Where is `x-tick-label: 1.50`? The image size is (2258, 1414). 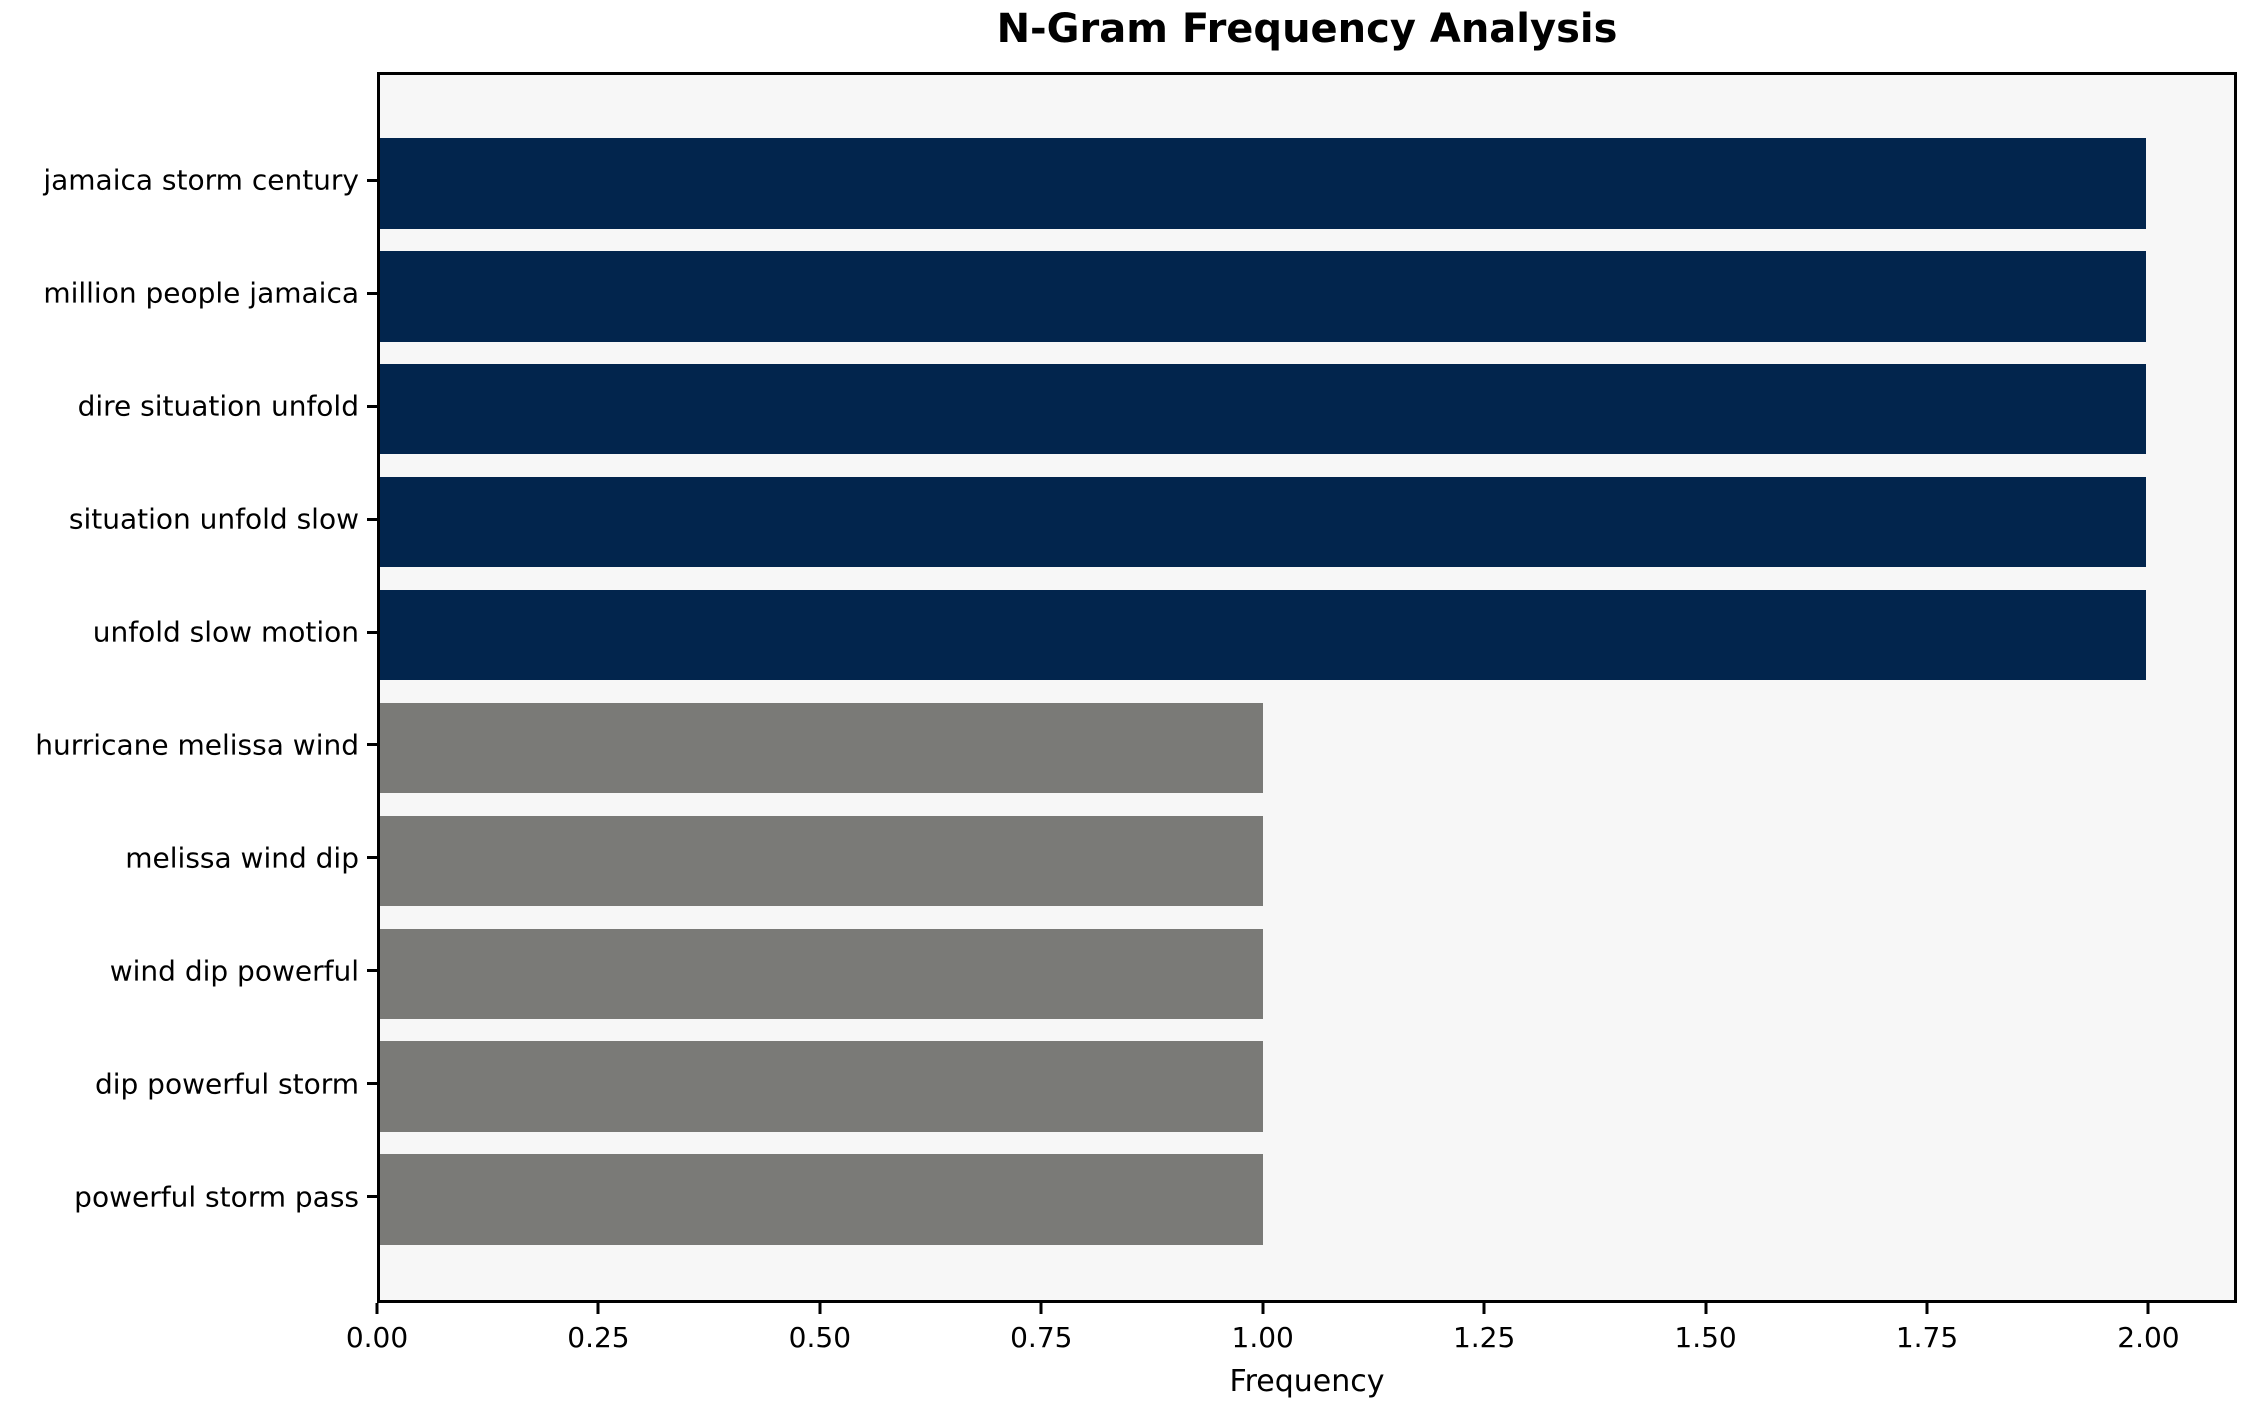
x-tick-label: 1.50 is located at coordinates (1705, 1337).